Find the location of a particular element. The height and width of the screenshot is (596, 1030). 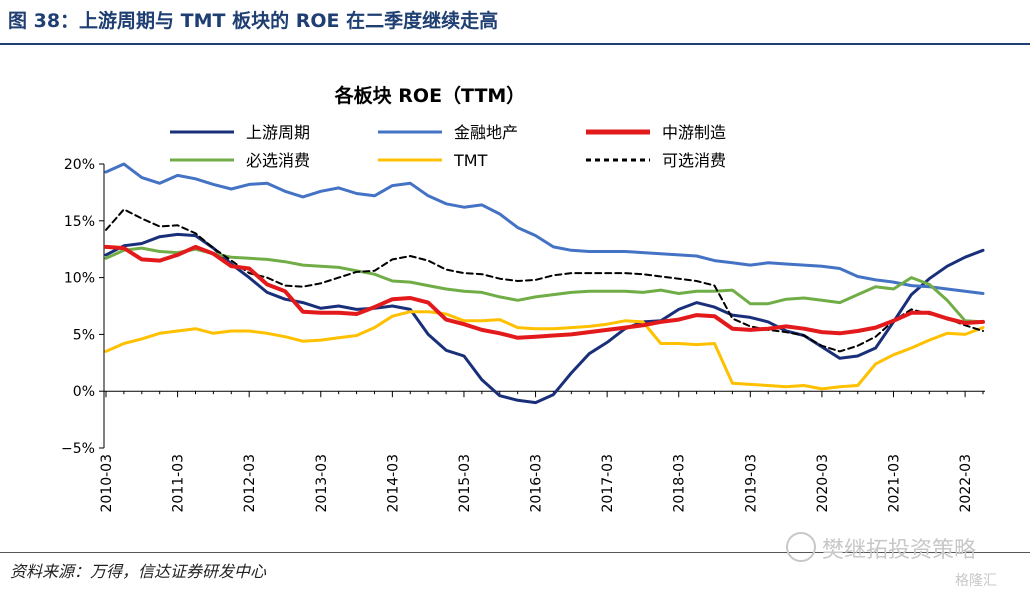

x-tick-label: 2015-03 is located at coordinates (465, 483).